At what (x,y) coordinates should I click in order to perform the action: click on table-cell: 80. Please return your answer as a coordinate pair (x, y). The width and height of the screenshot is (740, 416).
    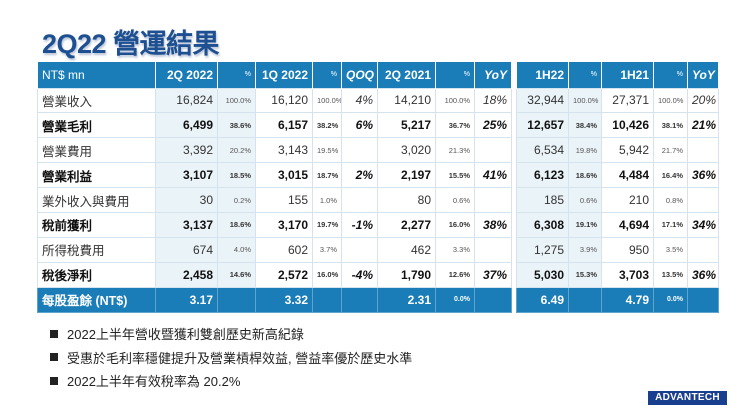
    Looking at the image, I should click on (406, 200).